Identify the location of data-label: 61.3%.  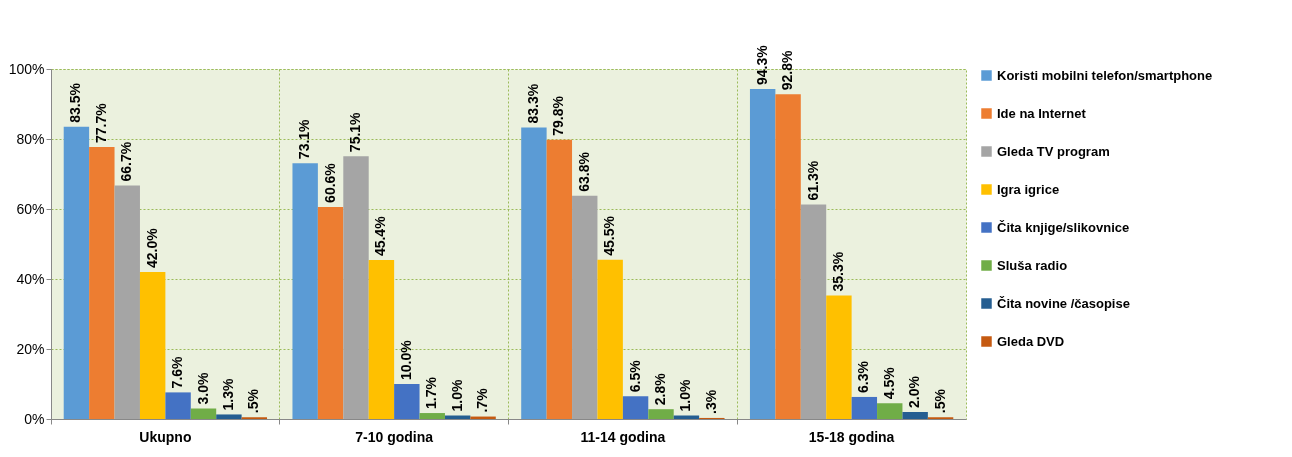
(812, 180).